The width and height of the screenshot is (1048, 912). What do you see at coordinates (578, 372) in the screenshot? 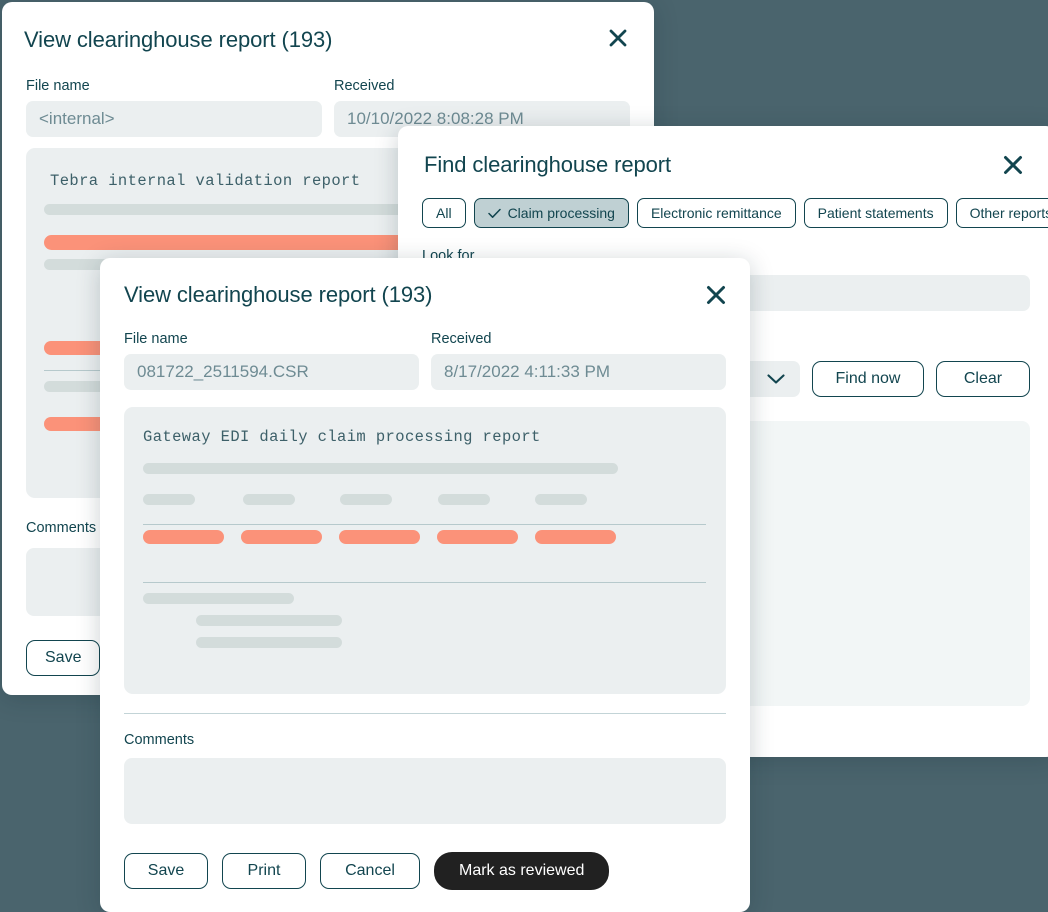
I see `received-input: 8/17/2022 4:11:33 PM` at bounding box center [578, 372].